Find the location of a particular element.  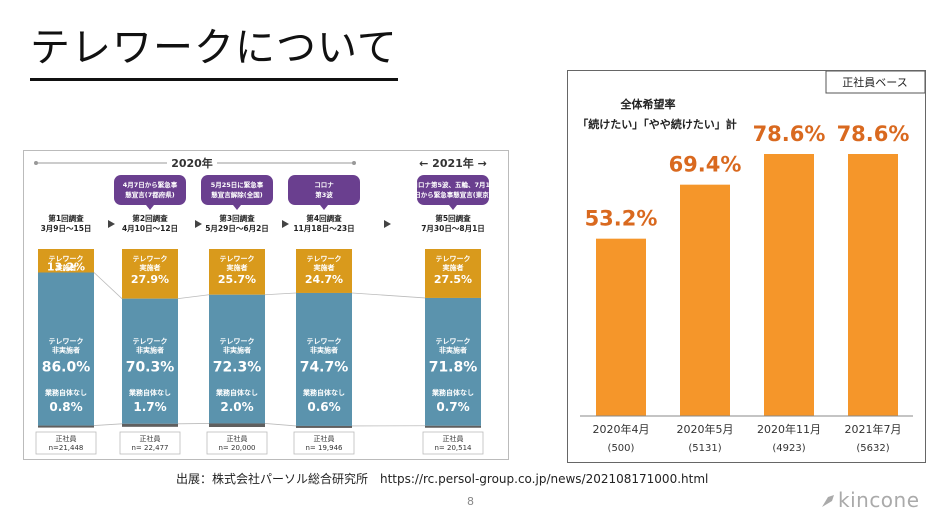

survey-date: 7月30日～8月1日 is located at coordinates (453, 228).